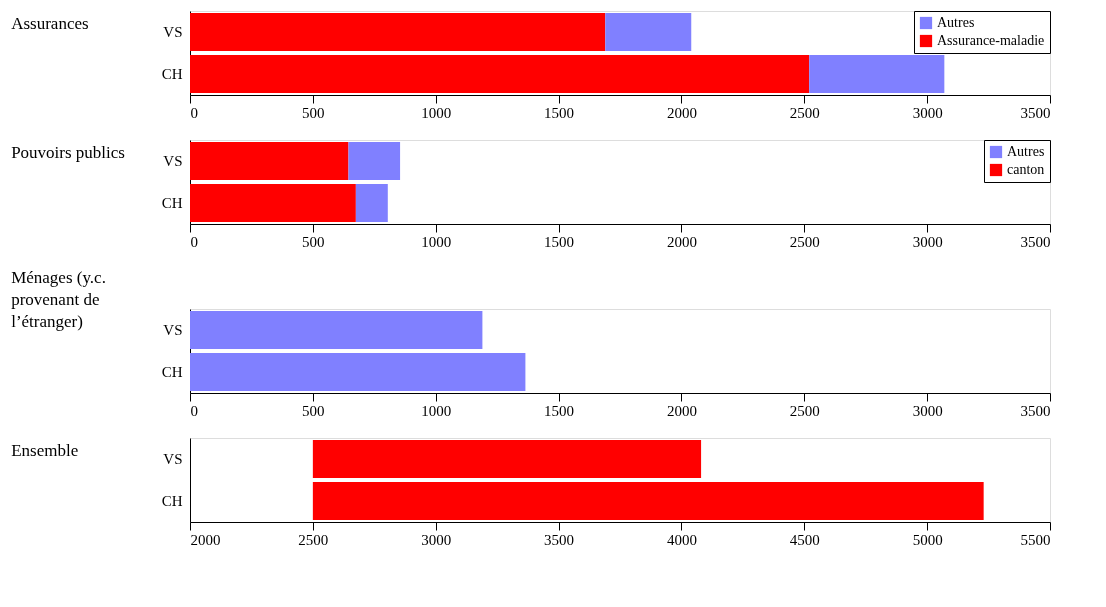 This screenshot has height=607, width=1106. Describe the element at coordinates (991, 40) in the screenshot. I see `legend-label: Assurance-maladie` at that location.